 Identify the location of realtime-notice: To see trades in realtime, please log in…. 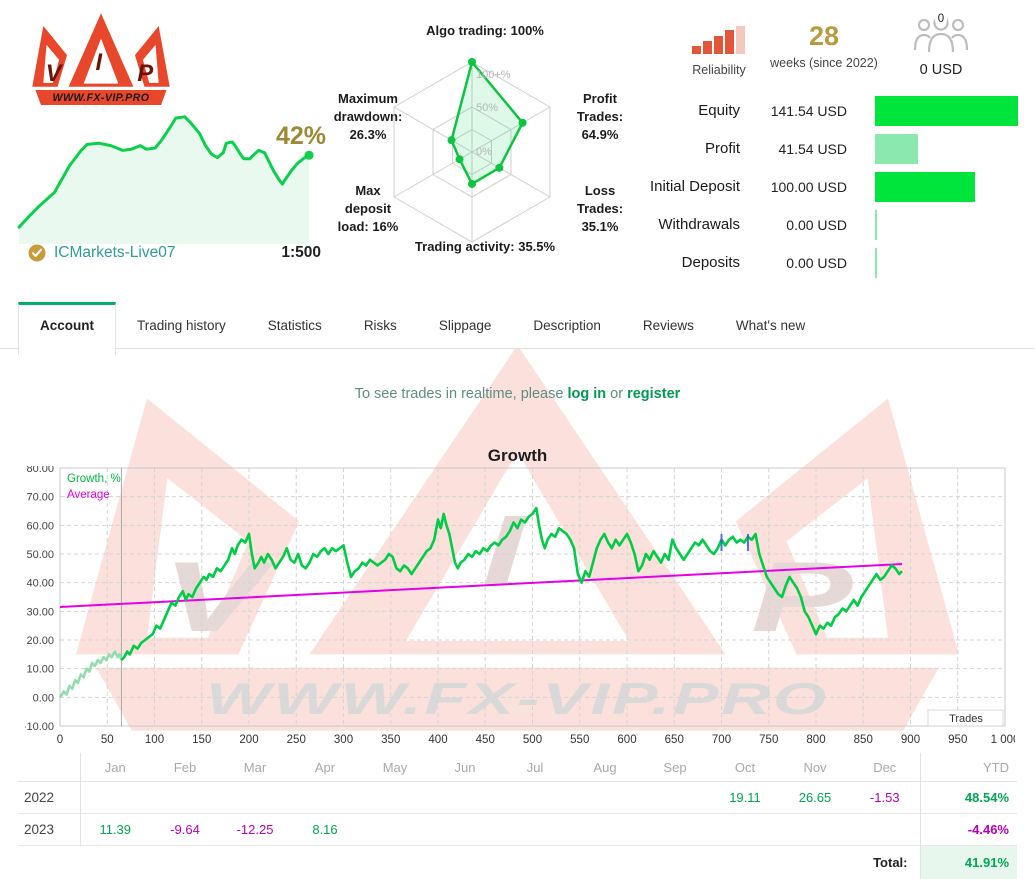
(517, 394).